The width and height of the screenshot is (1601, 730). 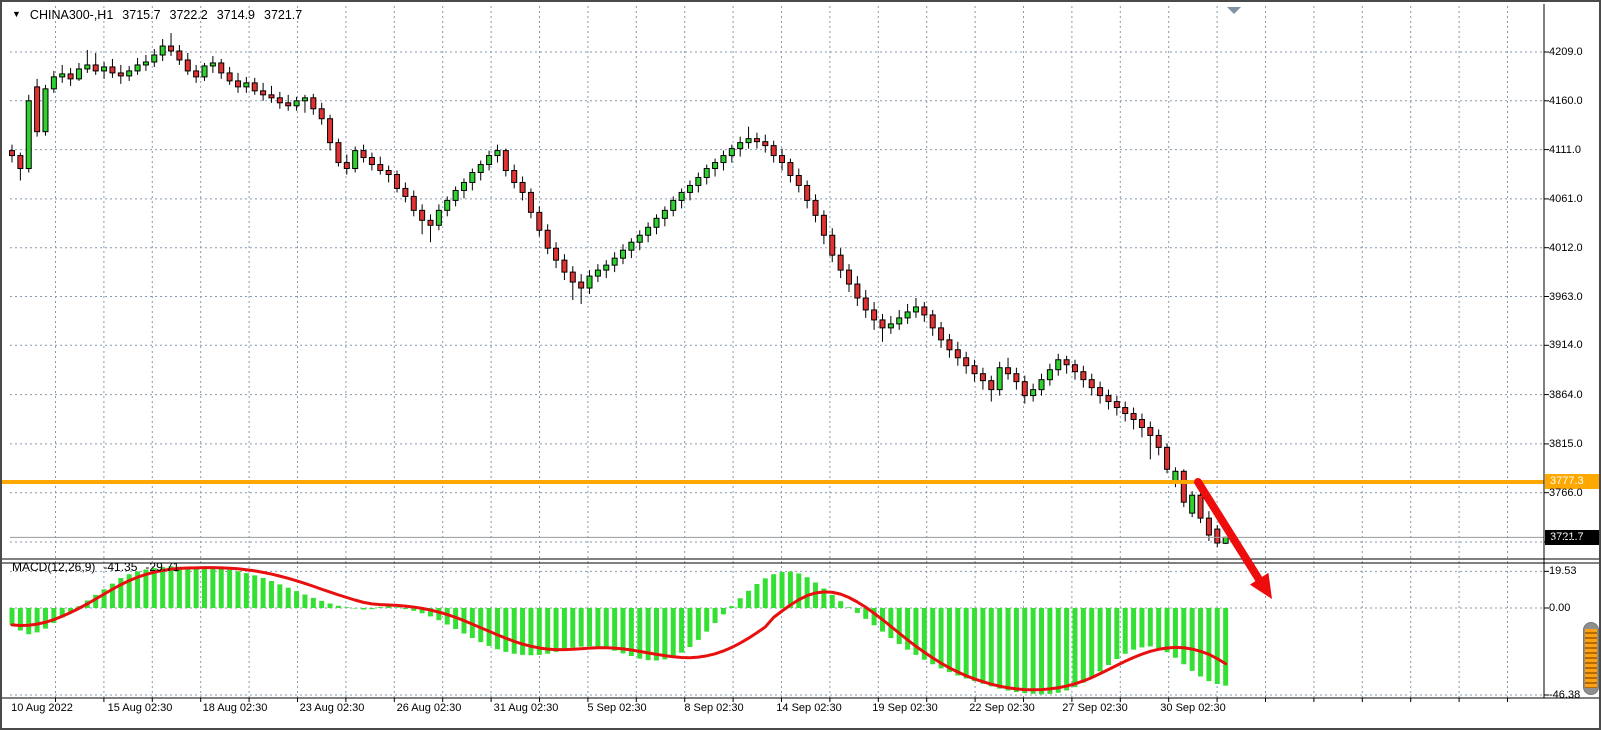 What do you see at coordinates (120, 567) in the screenshot?
I see `macd-main-value: -41.35` at bounding box center [120, 567].